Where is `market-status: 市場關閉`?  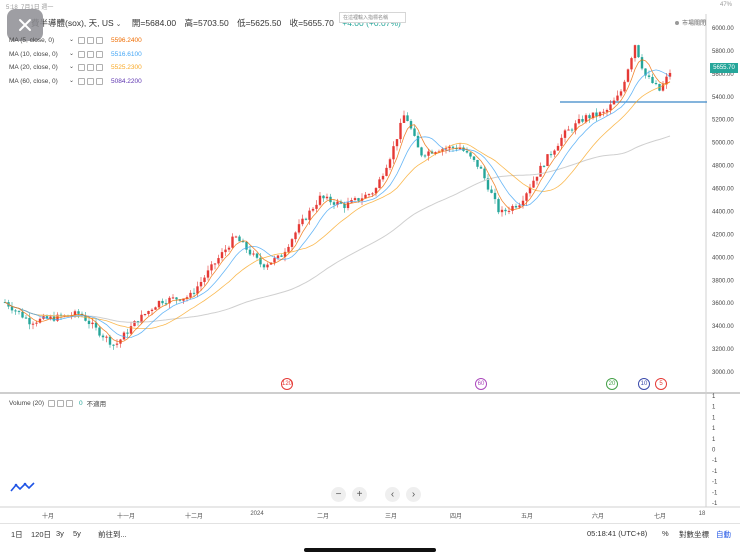 market-status: 市場關閉 is located at coordinates (690, 22).